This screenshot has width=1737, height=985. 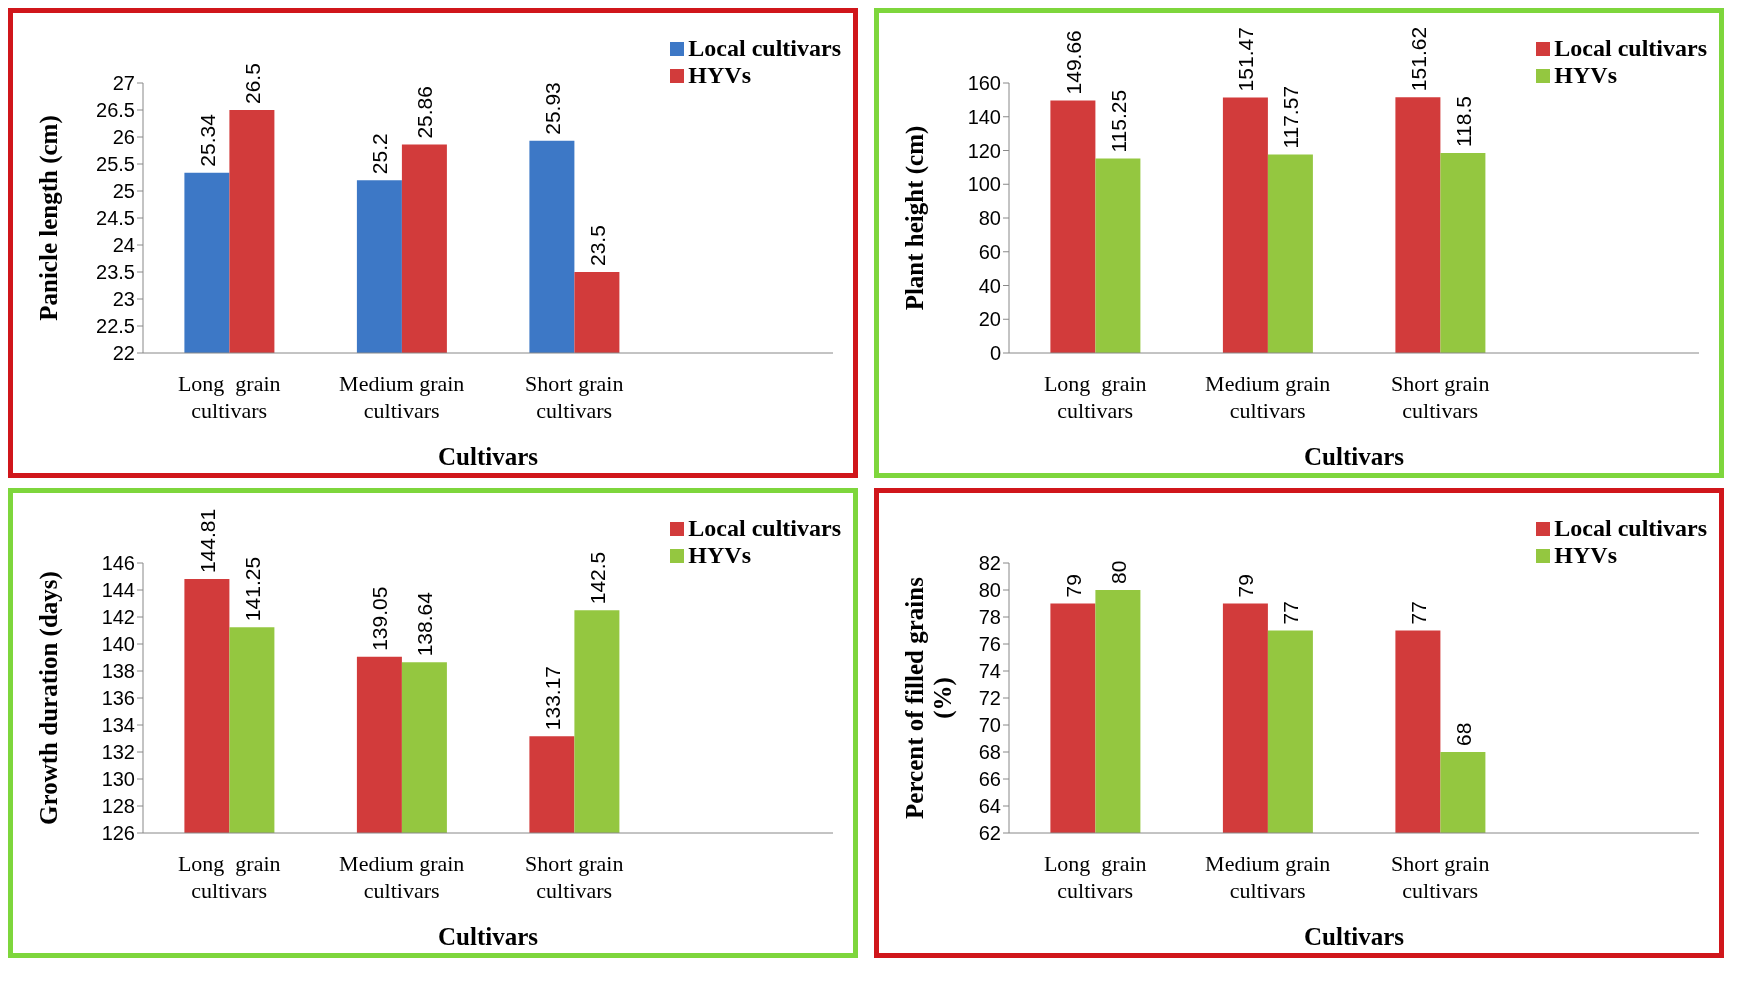 What do you see at coordinates (989, 563) in the screenshot?
I see `y-tick-label: 82` at bounding box center [989, 563].